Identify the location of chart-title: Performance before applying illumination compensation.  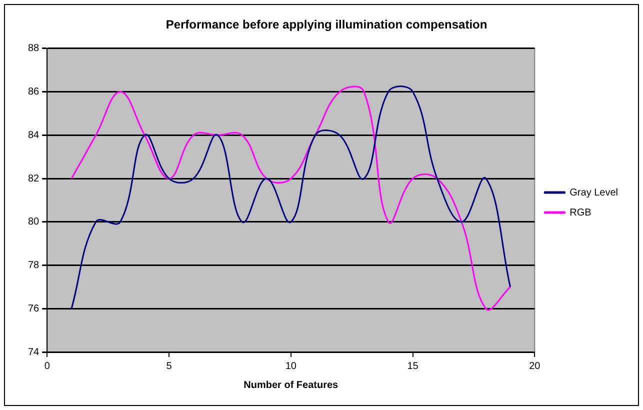
(327, 25).